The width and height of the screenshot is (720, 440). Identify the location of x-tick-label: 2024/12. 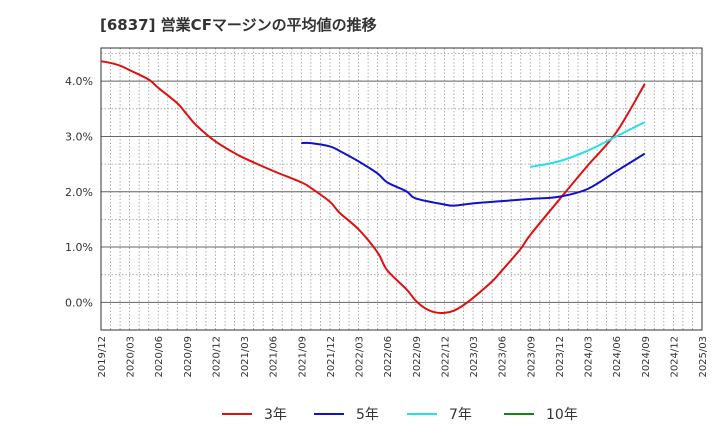
(674, 357).